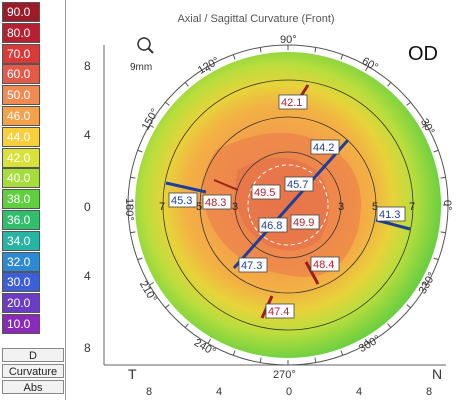 The width and height of the screenshot is (474, 400). Describe the element at coordinates (278, 312) in the screenshot. I see `reading-value: 47.4` at that location.